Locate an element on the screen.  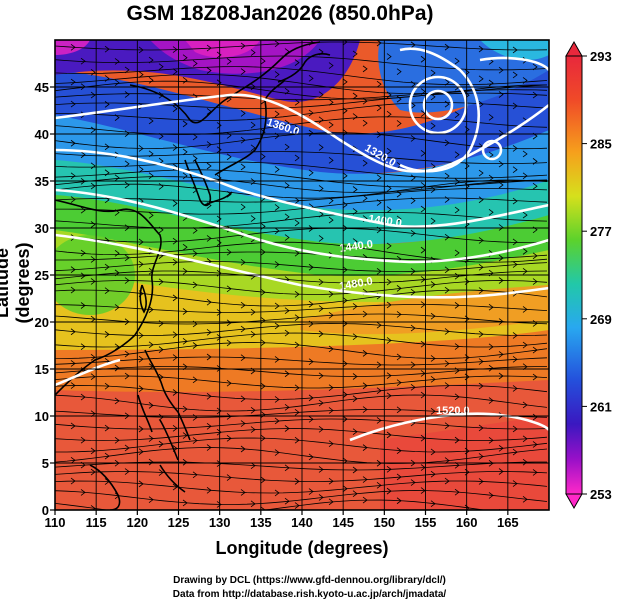
x-axis-ticks: 110 115 120 125 130 135 140 145 150 155 160 165 is located at coordinates (282, 520).